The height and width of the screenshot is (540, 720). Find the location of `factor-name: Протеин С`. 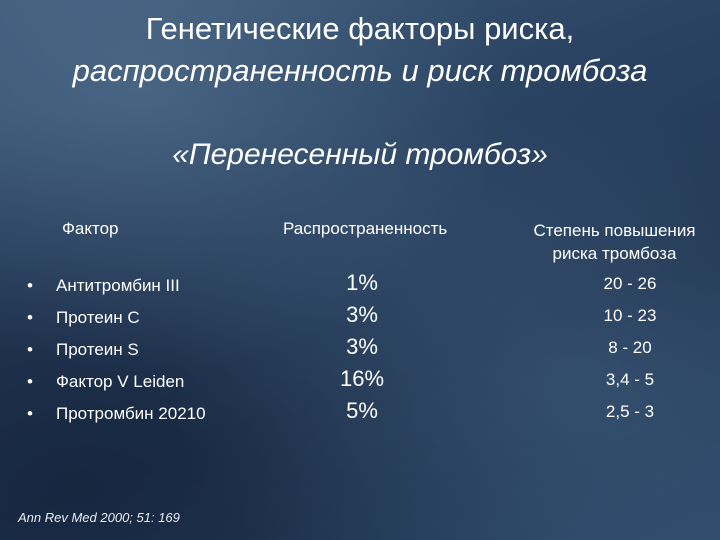

factor-name: Протеин С is located at coordinates (98, 317).